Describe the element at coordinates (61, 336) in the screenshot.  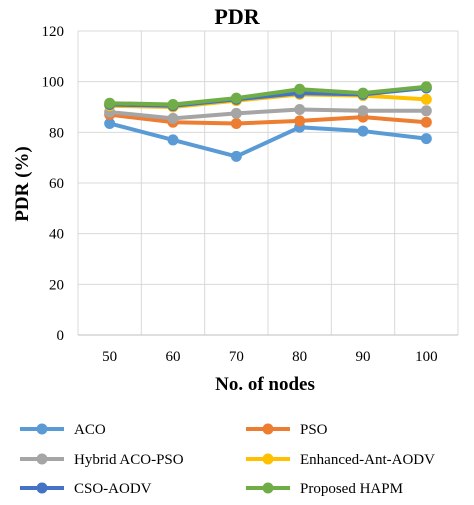
I see `y-tick-label: 0` at that location.